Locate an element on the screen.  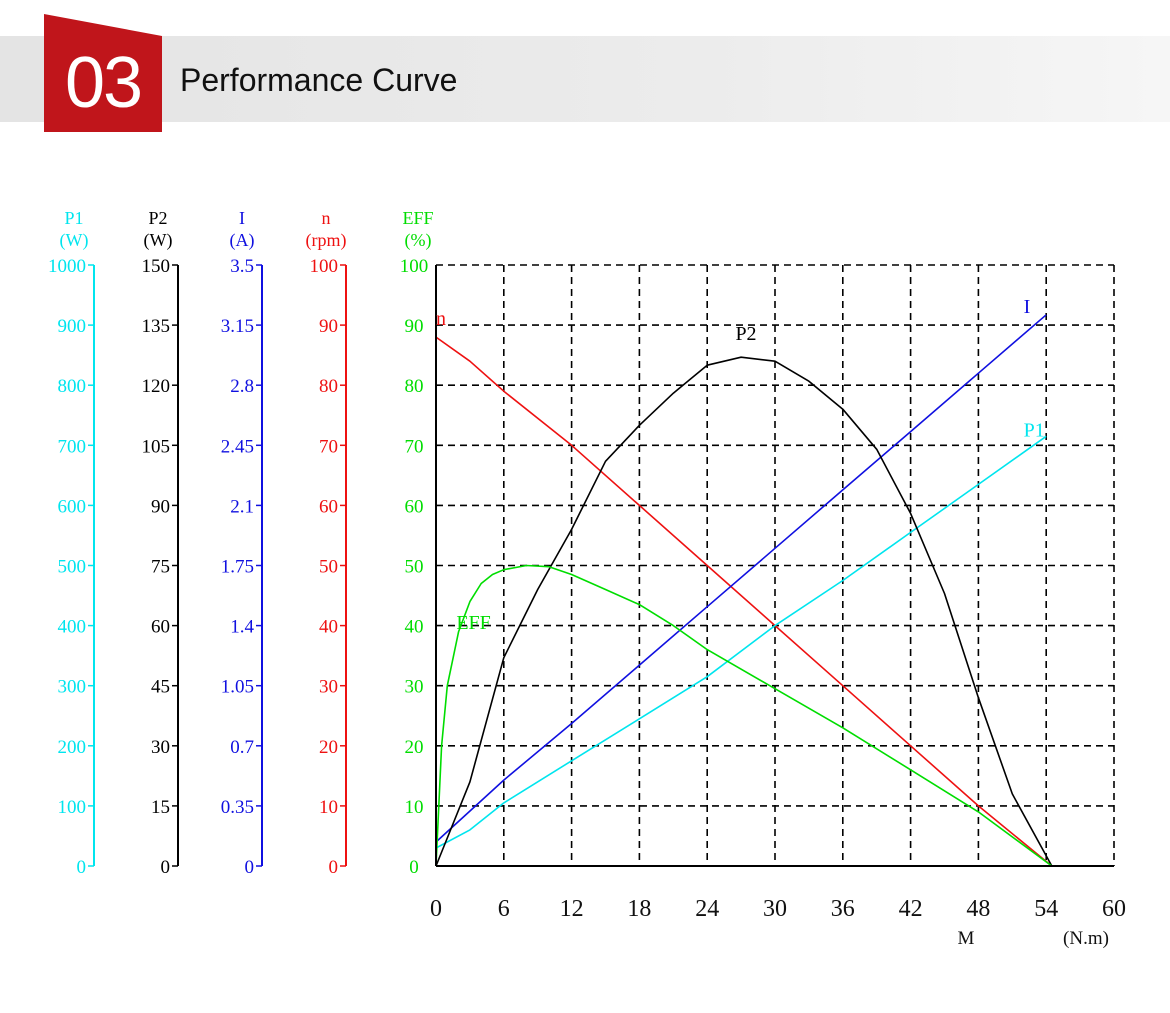
axis-tick-label-n: 30 is located at coordinates (328, 687).